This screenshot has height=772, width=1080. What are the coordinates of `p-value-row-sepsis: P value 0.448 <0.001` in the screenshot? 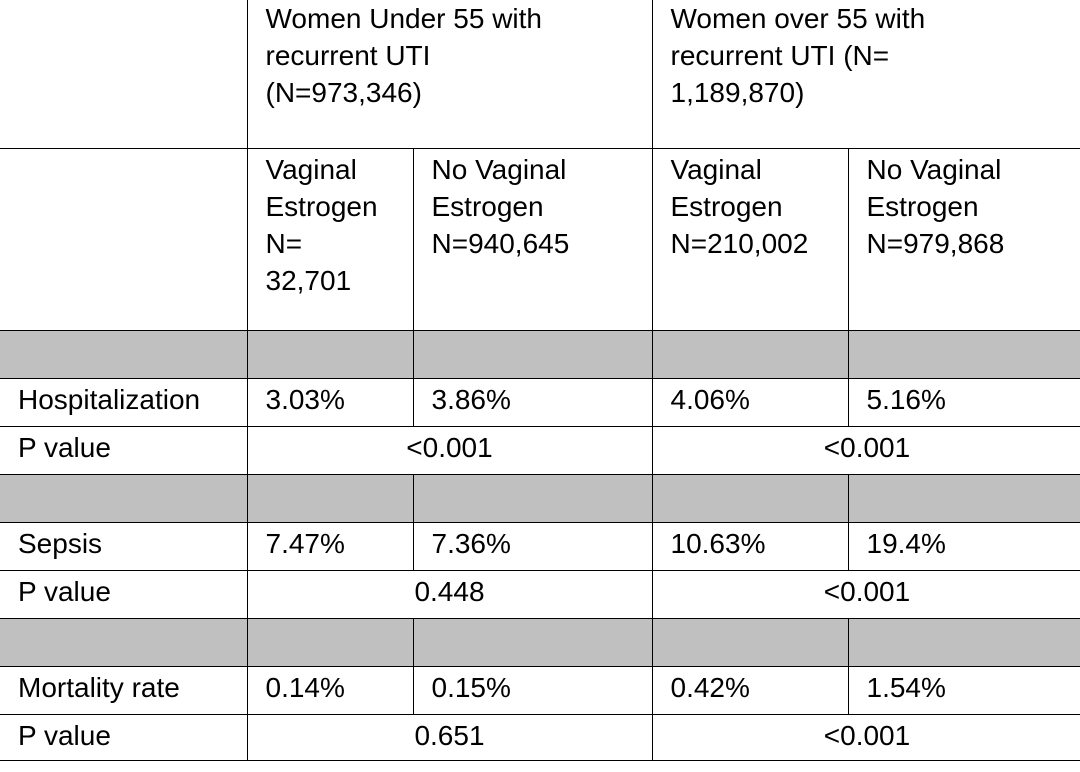 It's located at (540, 594).